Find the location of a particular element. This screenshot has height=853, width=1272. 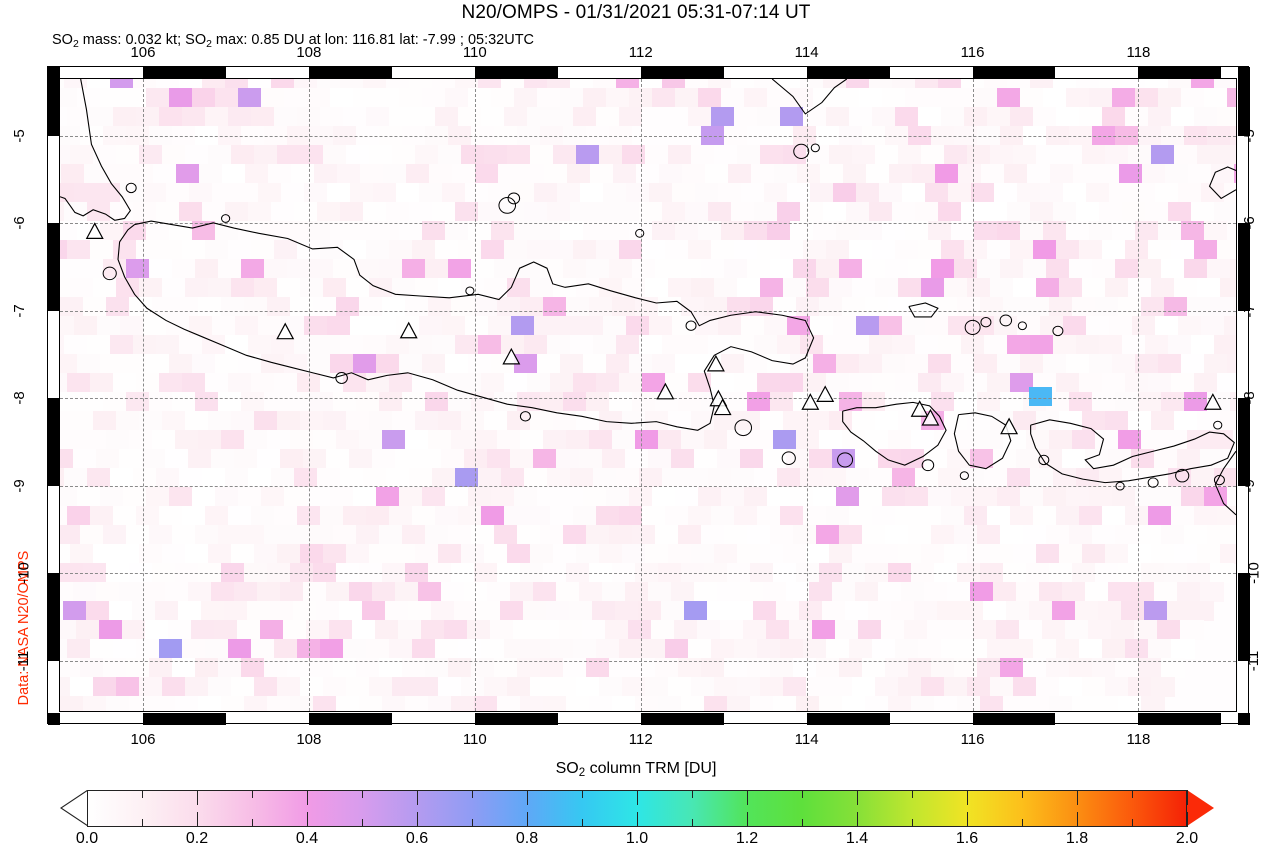

page-title: N20/OMPS - 01/31/2021 05:31-07:14 UT is located at coordinates (636, 12).